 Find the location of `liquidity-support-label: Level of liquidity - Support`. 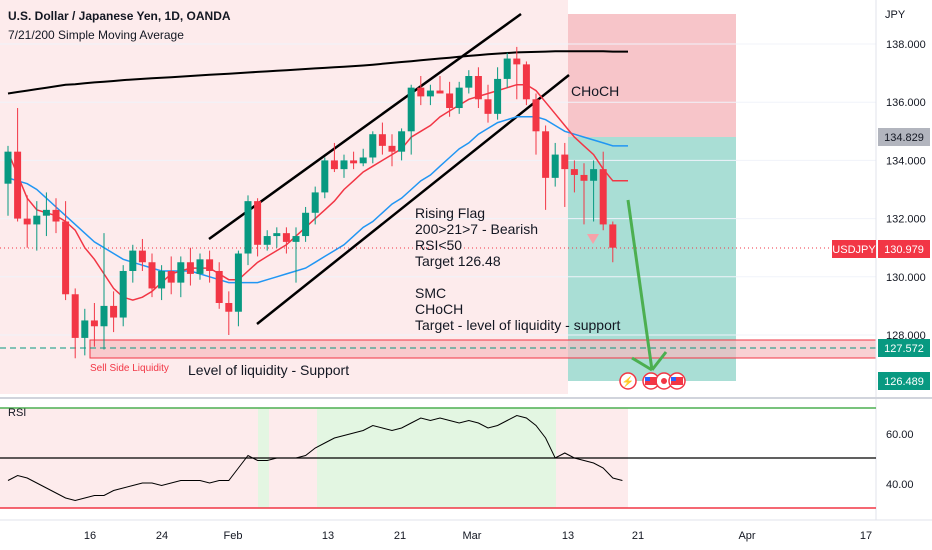

liquidity-support-label: Level of liquidity - Support is located at coordinates (268, 370).